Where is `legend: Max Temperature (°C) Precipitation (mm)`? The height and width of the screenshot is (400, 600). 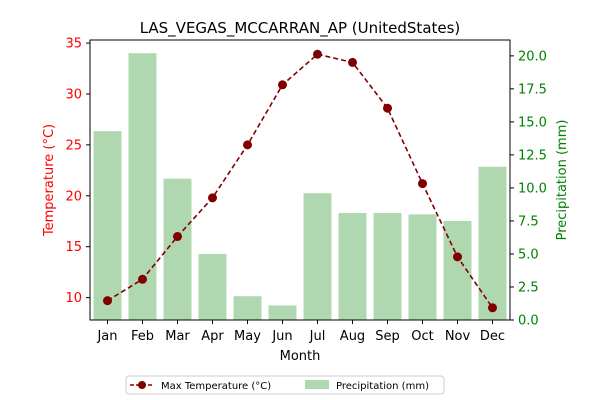 legend: Max Temperature (°C) Precipitation (mm) is located at coordinates (285, 385).